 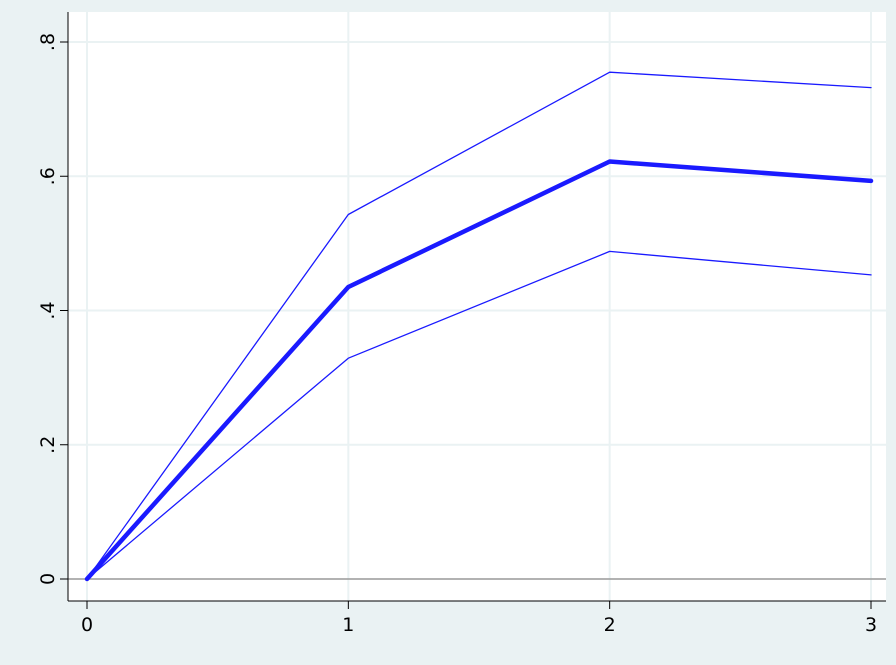 I want to click on x-tick-label-0: 0, so click(x=87, y=625).